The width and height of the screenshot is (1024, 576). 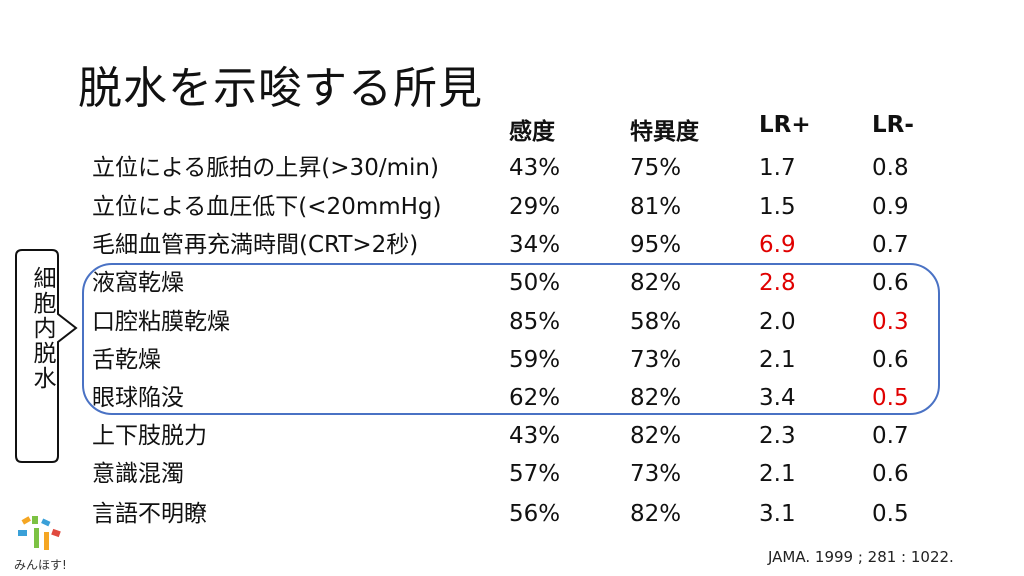 I want to click on table-row: 舌乾燥 59% 73% 2.1 0.6, so click(x=512, y=360).